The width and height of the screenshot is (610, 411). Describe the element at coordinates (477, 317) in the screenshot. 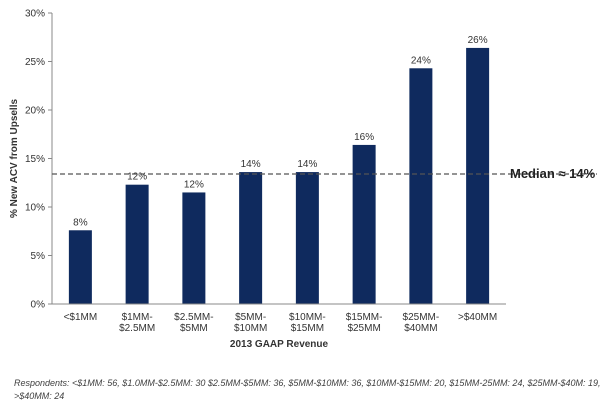

I see `x-tick-label: >$40MM` at that location.